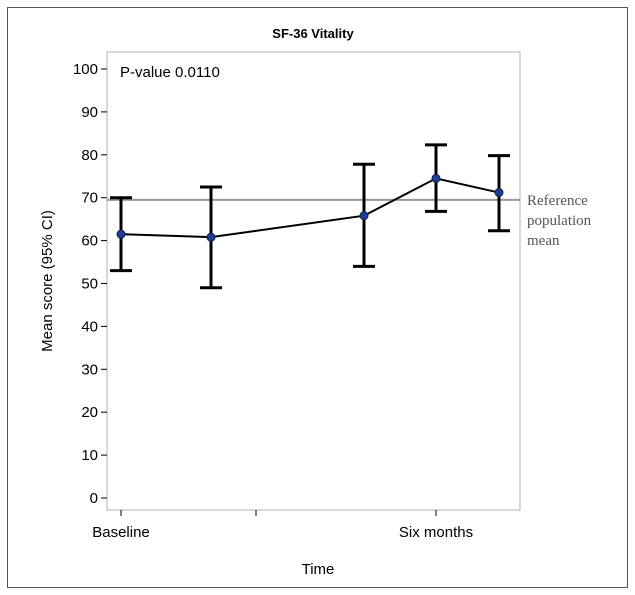 The width and height of the screenshot is (635, 595). What do you see at coordinates (85, 69) in the screenshot?
I see `y-tick-label: 100` at bounding box center [85, 69].